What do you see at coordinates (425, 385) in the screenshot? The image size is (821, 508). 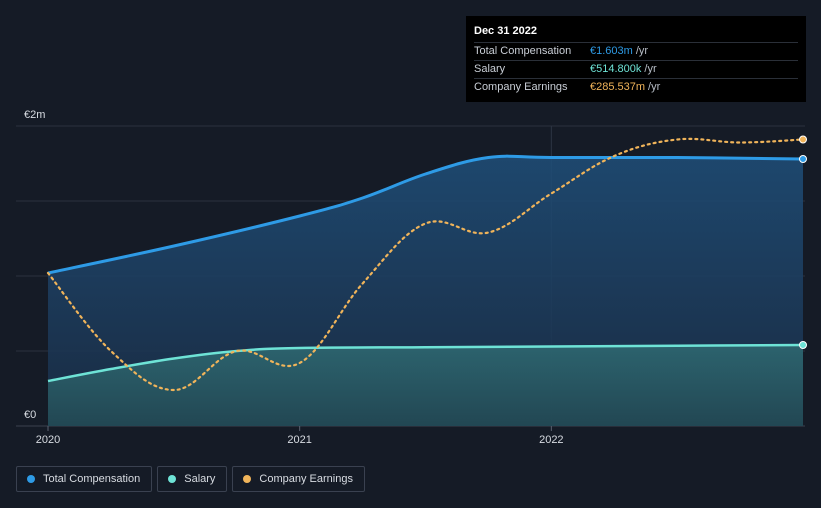 I see `salary-area` at bounding box center [425, 385].